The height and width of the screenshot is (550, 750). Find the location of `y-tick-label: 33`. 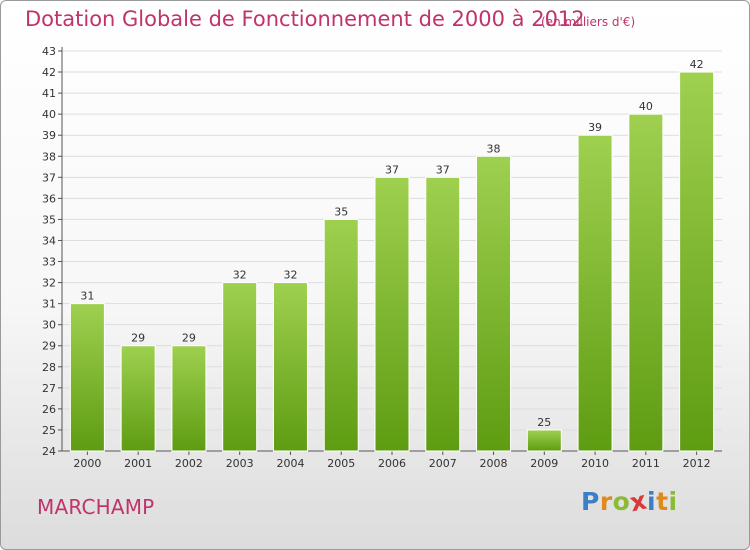

y-tick-label: 33 is located at coordinates (49, 262).